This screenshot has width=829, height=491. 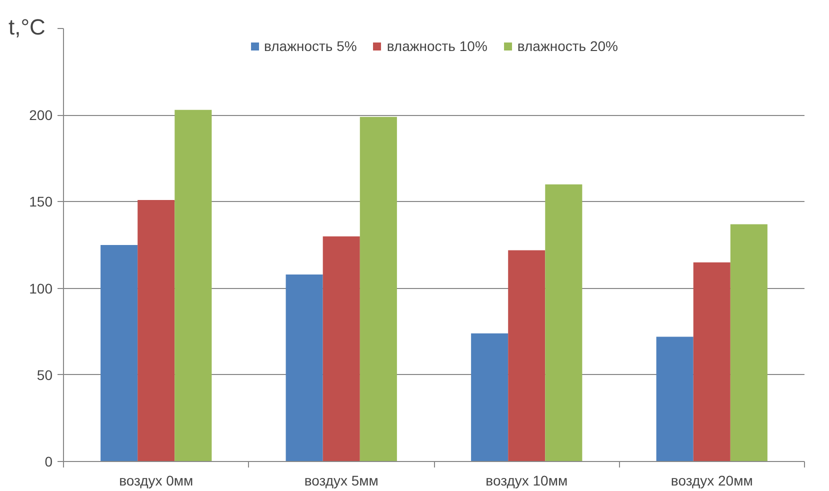 What do you see at coordinates (437, 46) in the screenshot?
I see `legend-label: влажность 10%` at bounding box center [437, 46].